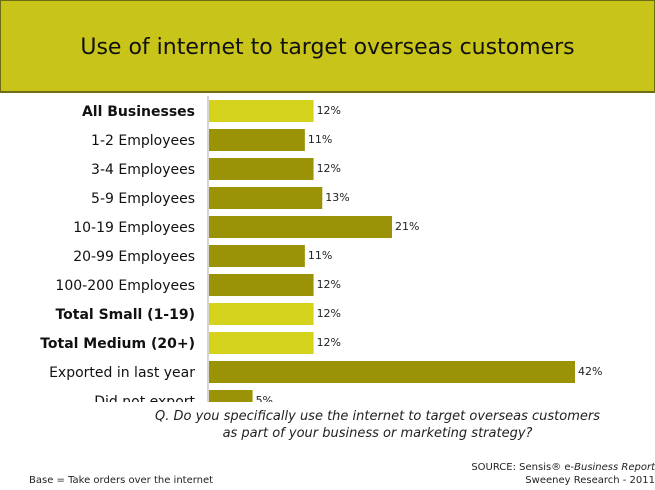 This screenshot has height=490, width=655. What do you see at coordinates (134, 228) in the screenshot?
I see `category-label-10-19-employees: 10-19 Employees` at bounding box center [134, 228].